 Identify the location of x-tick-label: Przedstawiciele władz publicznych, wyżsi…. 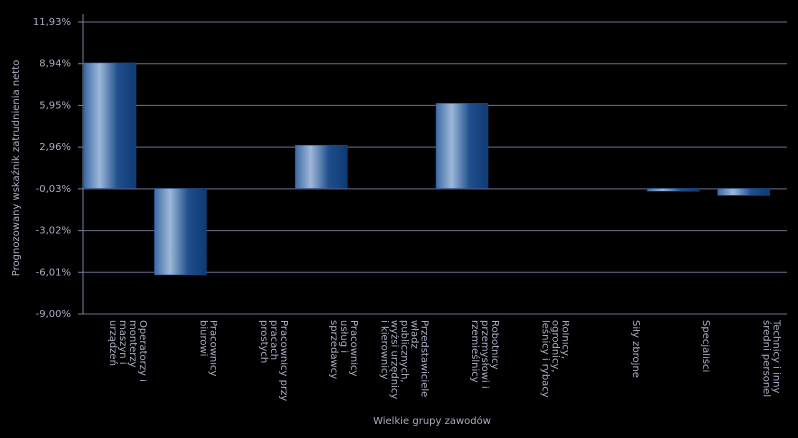
(403, 360).